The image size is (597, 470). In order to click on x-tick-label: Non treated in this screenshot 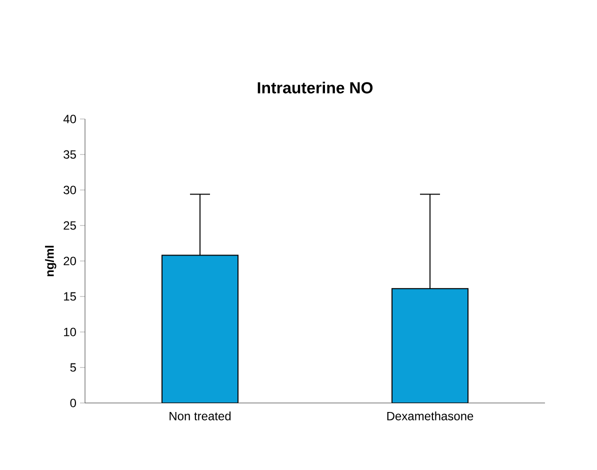, I will do `click(200, 416)`.